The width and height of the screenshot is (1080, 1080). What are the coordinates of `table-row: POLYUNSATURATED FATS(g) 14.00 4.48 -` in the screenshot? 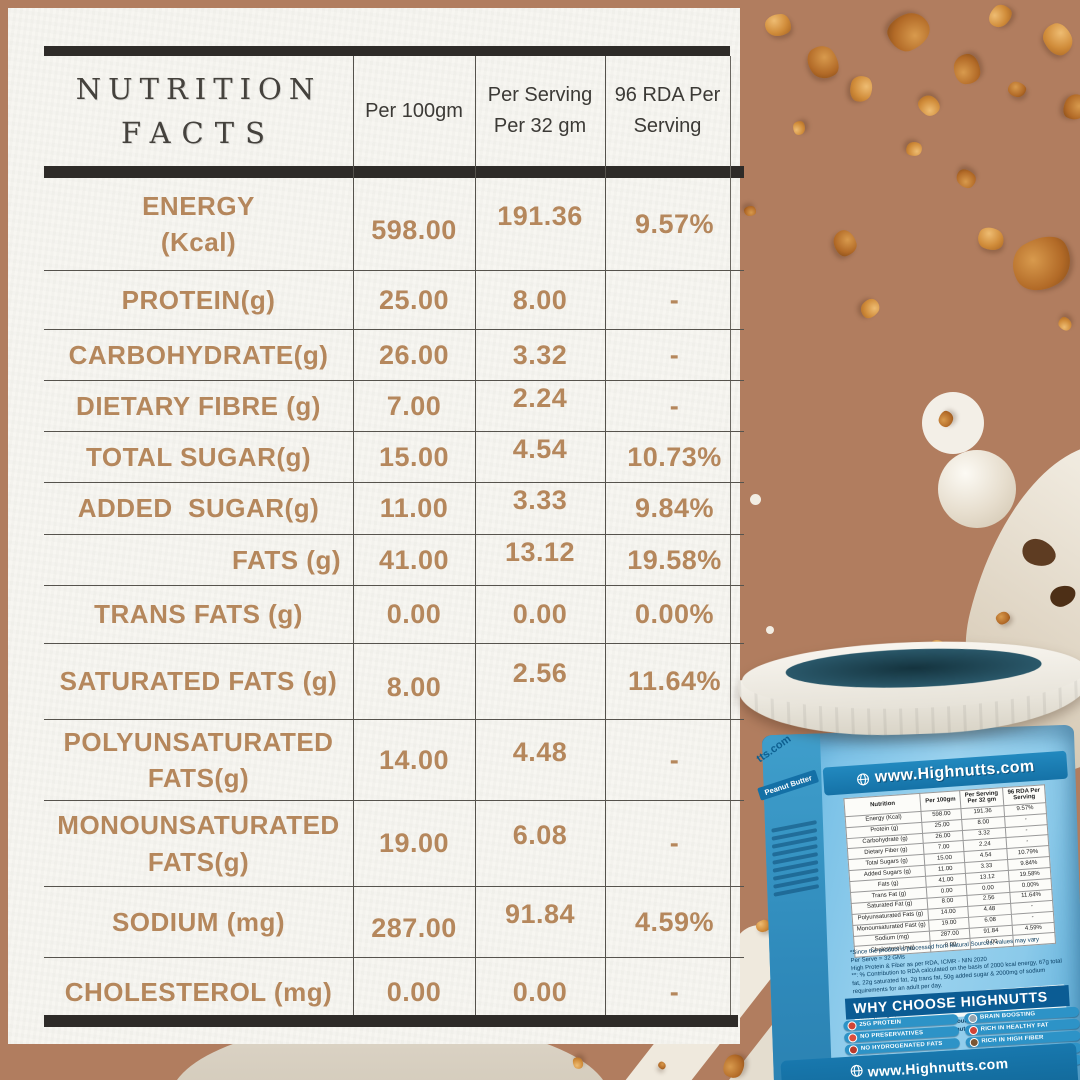 It's located at (394, 760).